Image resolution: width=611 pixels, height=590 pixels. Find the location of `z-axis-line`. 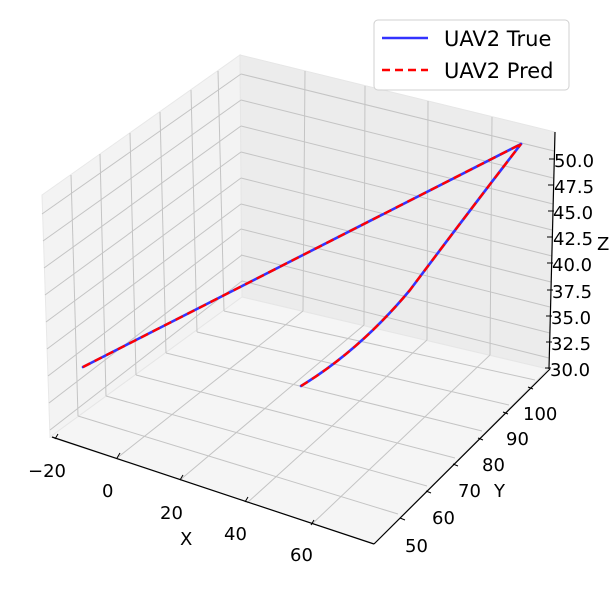

z-axis-line is located at coordinates (552, 250).